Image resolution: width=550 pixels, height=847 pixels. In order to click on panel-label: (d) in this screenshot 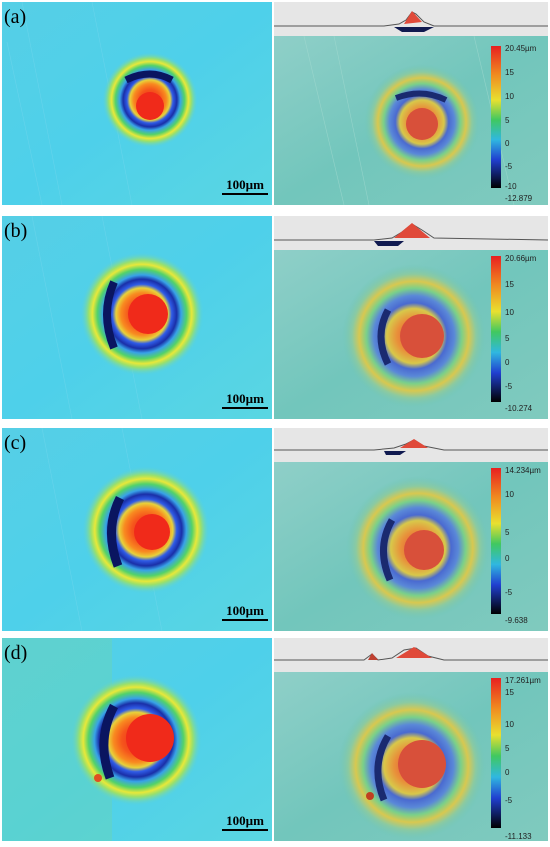, I will do `click(16, 653)`.